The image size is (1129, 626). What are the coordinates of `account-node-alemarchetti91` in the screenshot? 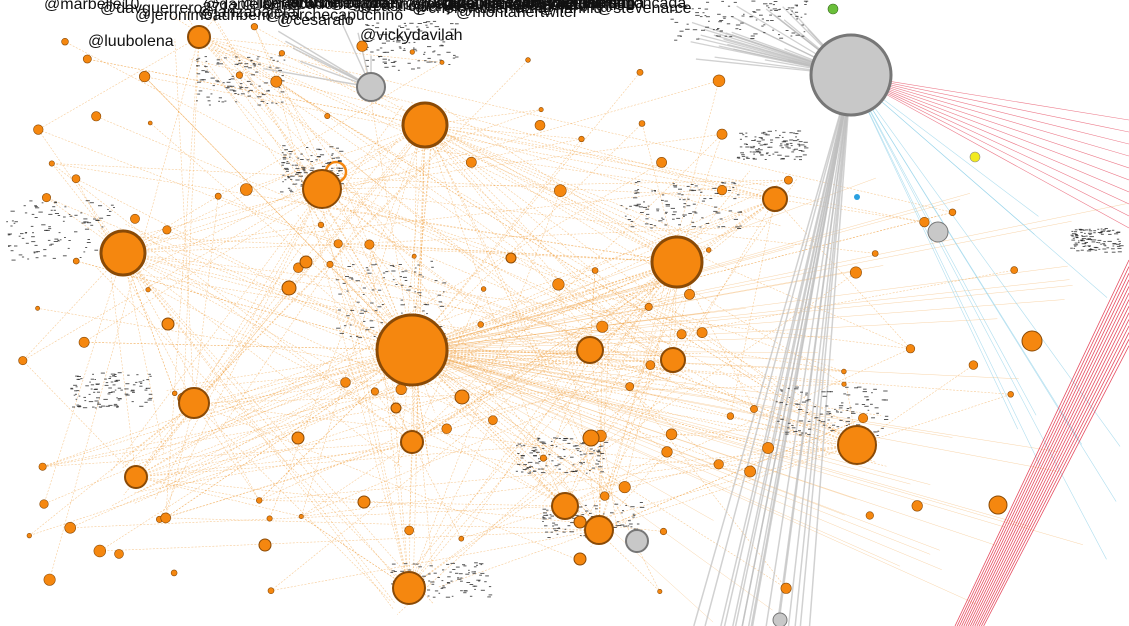 It's located at (565, 506).